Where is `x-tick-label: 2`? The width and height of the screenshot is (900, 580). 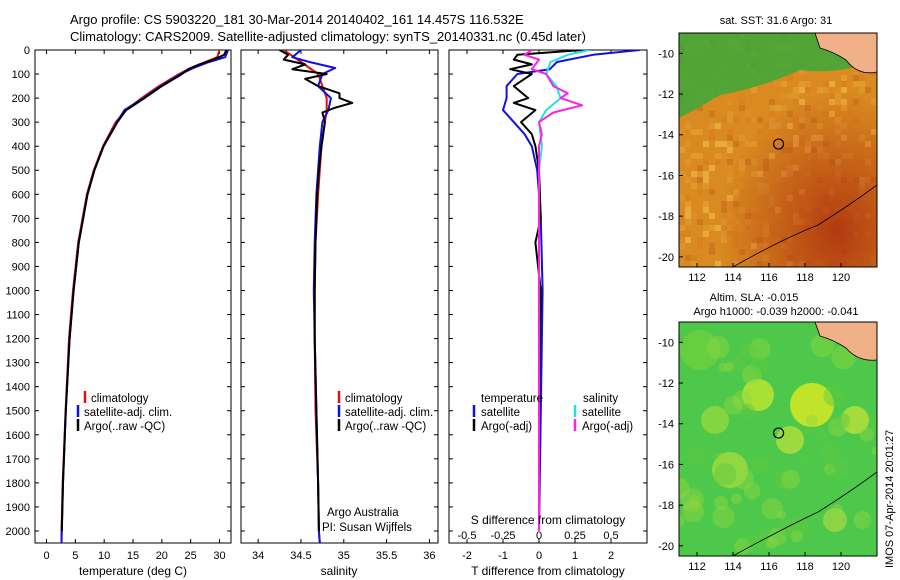 x-tick-label: 2 is located at coordinates (611, 556).